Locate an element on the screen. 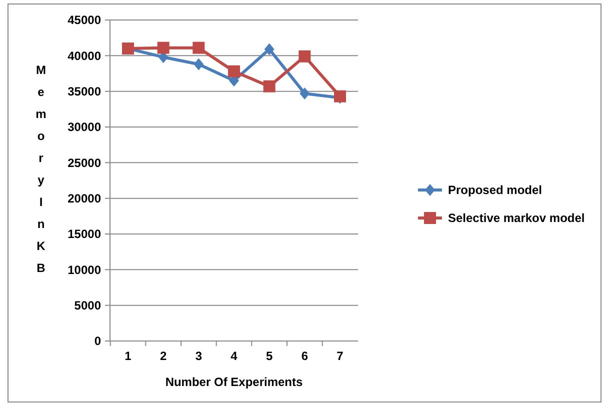 The height and width of the screenshot is (405, 608). y-tick-label: 20000 is located at coordinates (85, 199).